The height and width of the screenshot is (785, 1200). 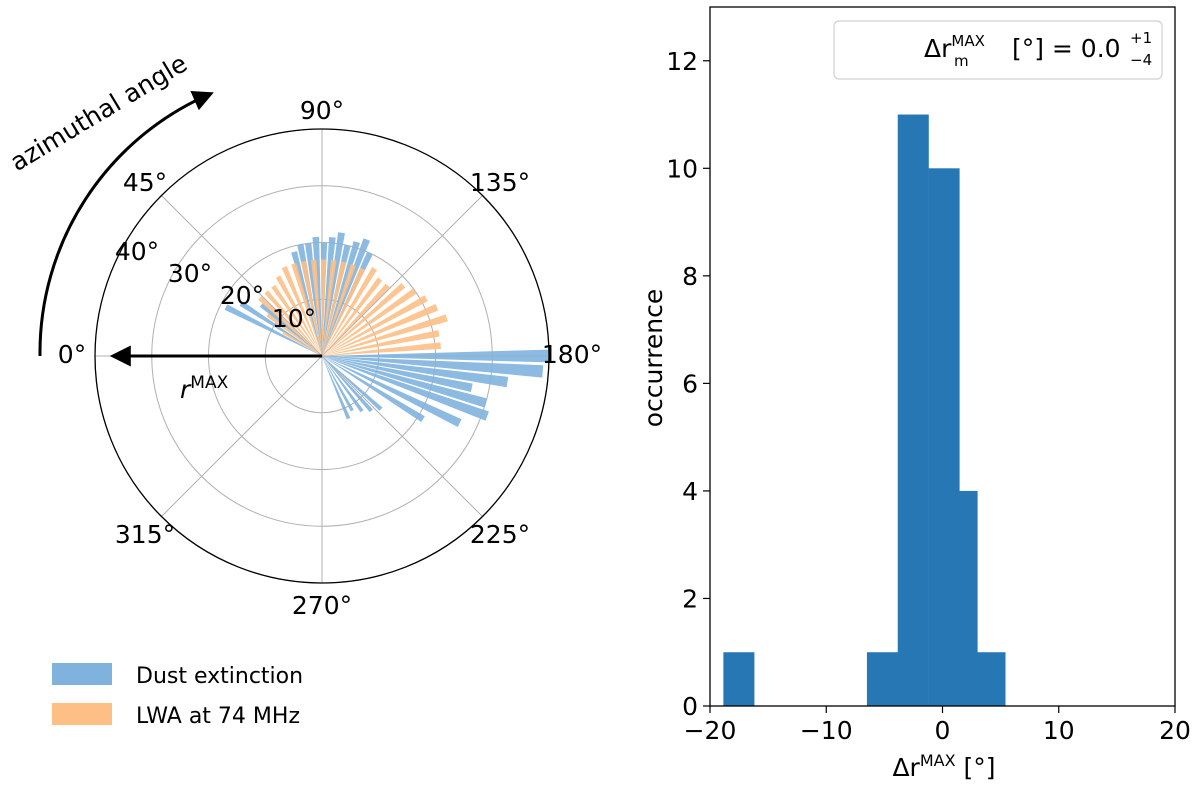 I want to click on y-tick-label: 2, so click(x=690, y=598).